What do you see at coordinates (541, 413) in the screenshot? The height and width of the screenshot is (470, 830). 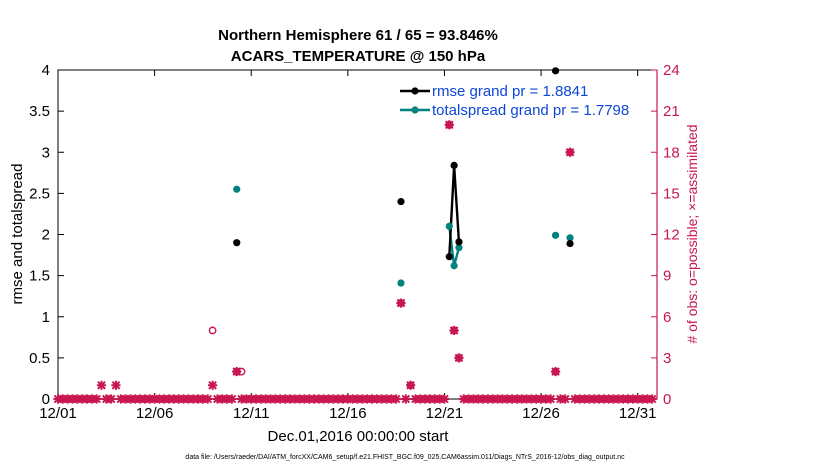 I see `x-tick-label: 12/26` at bounding box center [541, 413].